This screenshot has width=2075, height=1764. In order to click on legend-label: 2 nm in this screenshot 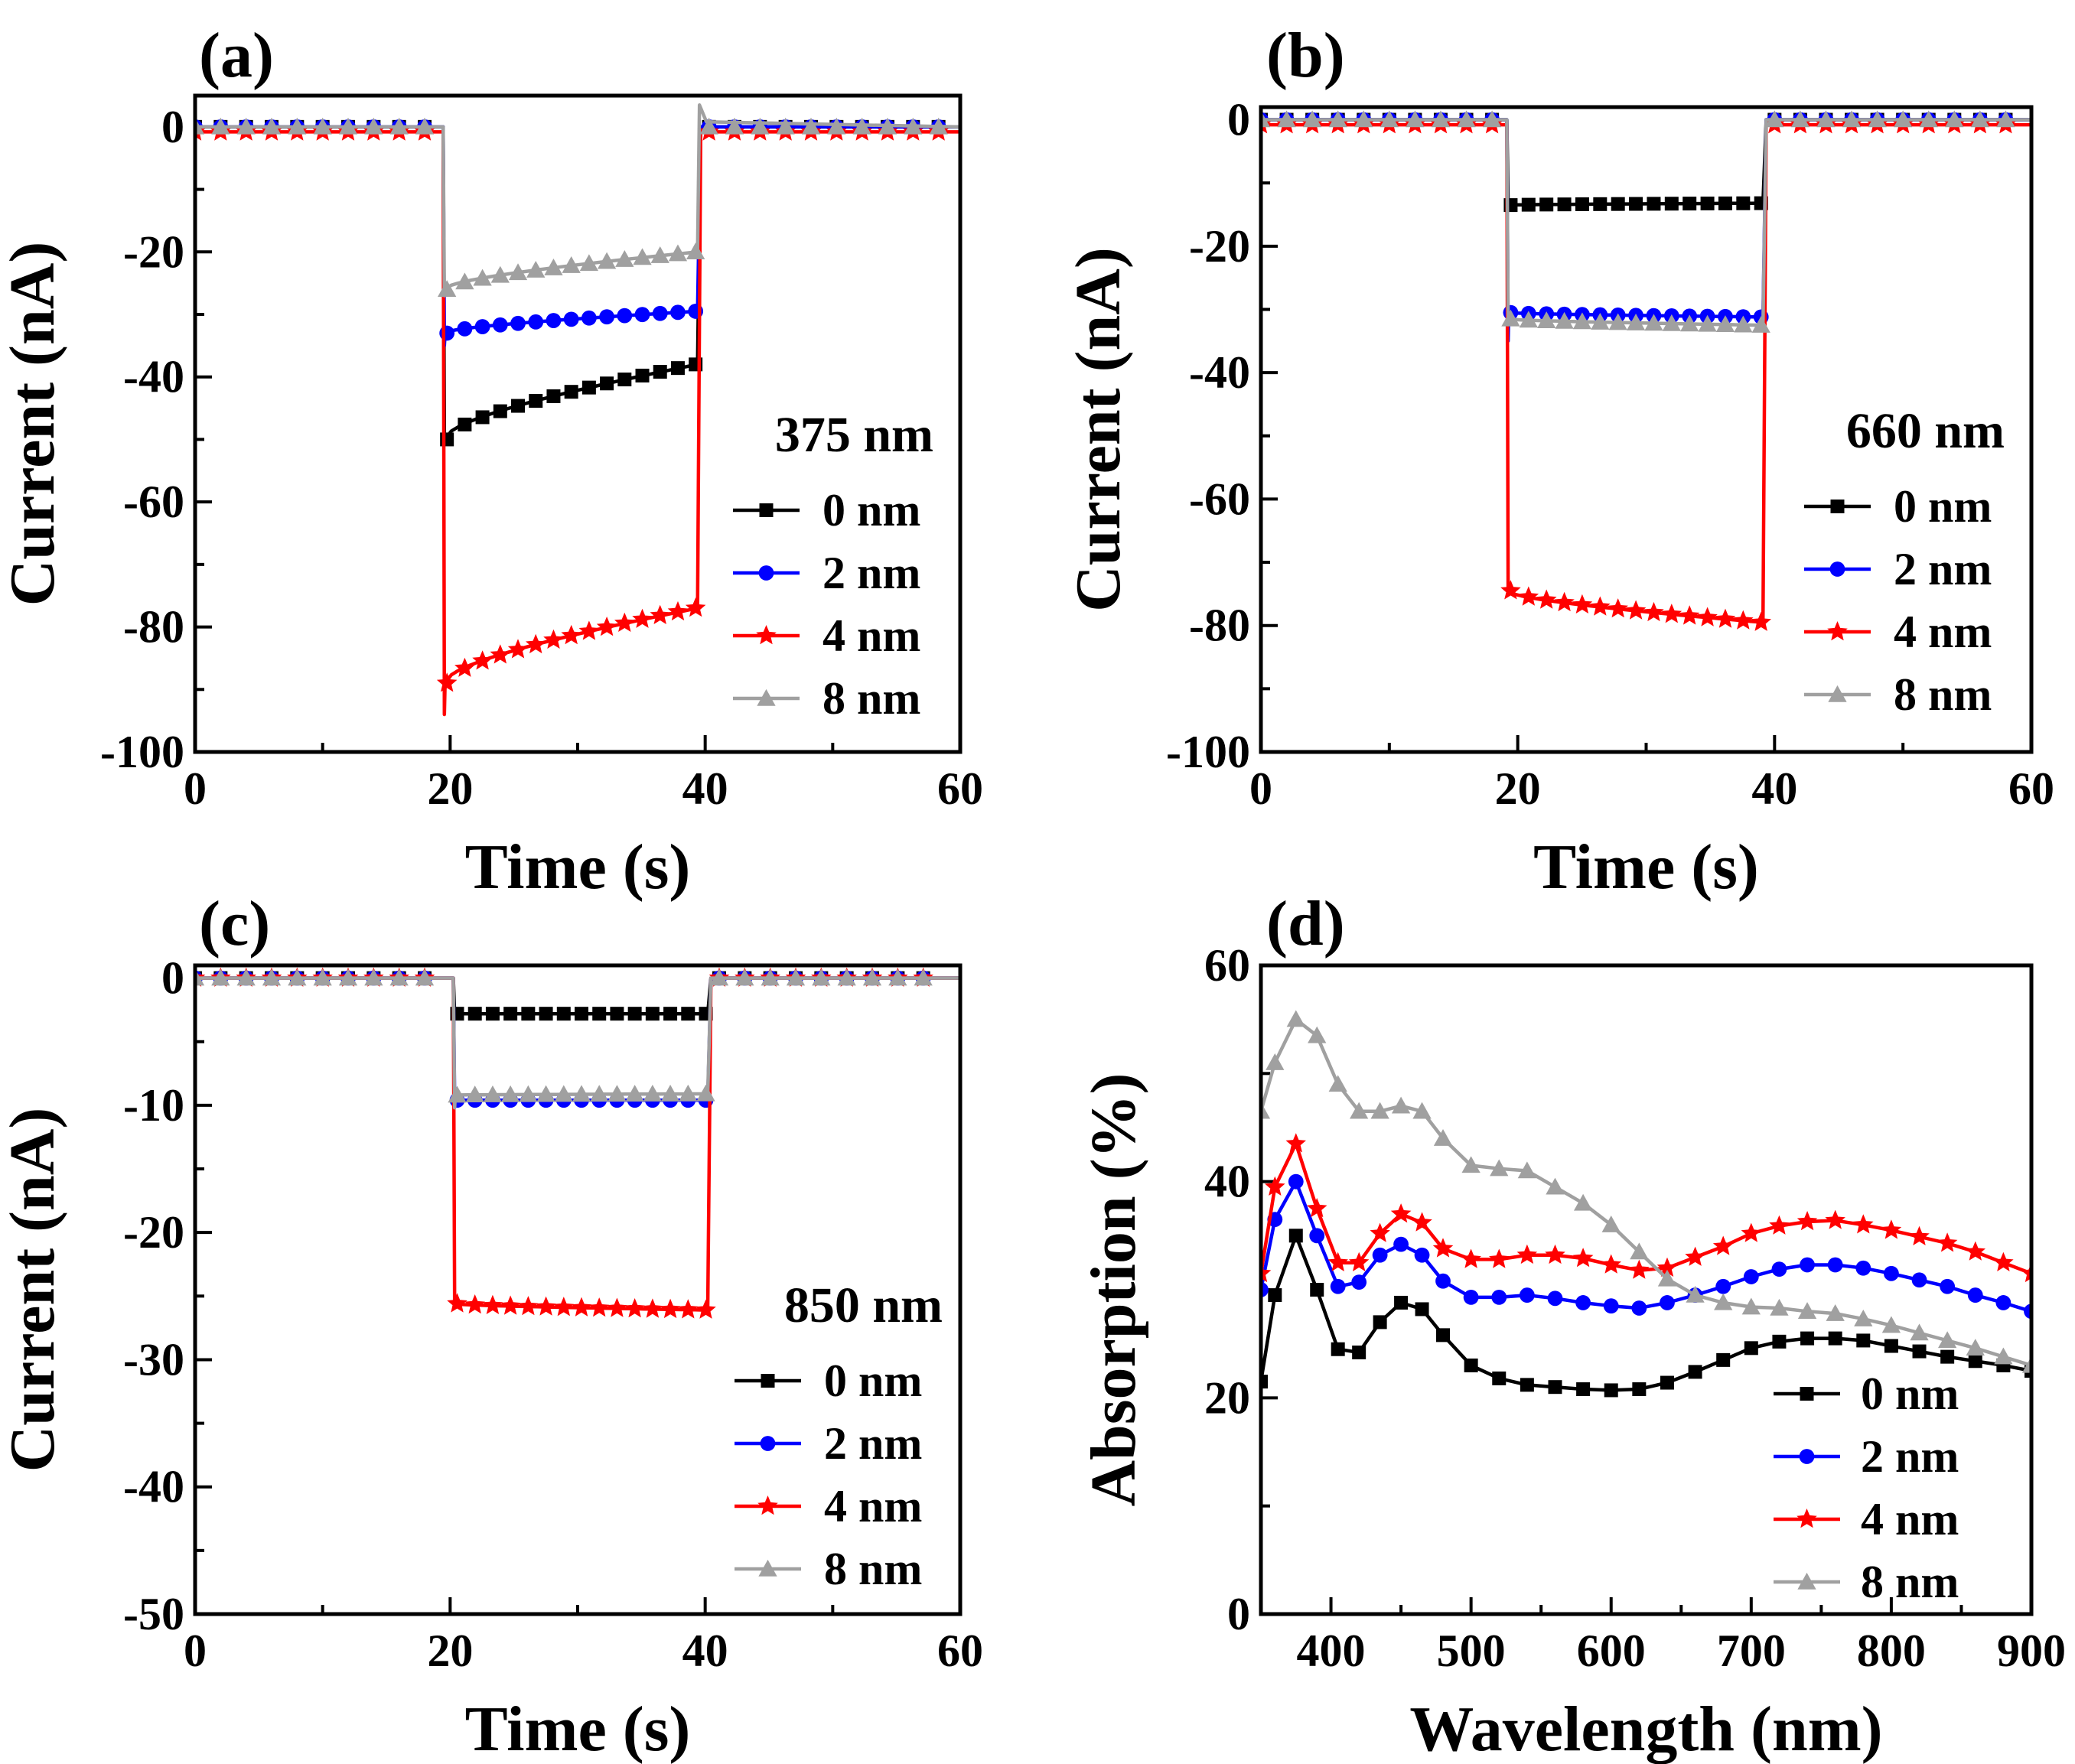, I will do `click(871, 573)`.